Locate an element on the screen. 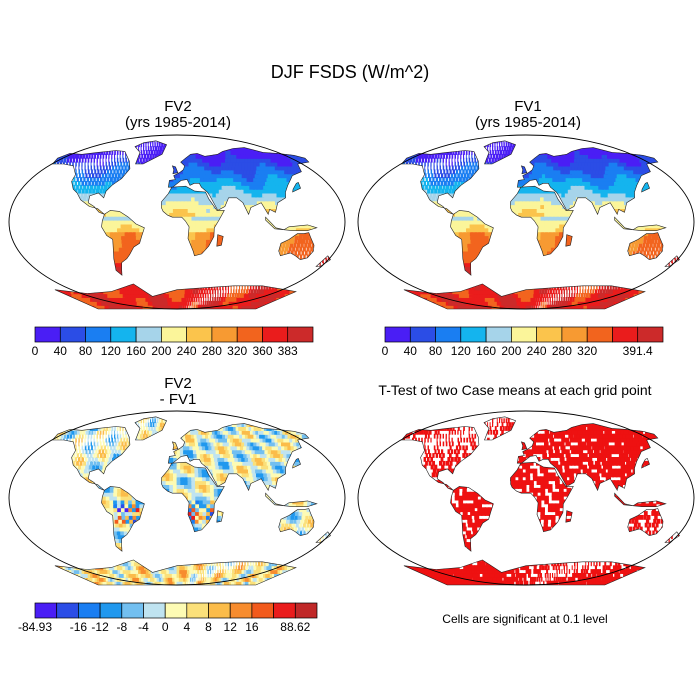 Image resolution: width=700 pixels, height=700 pixels. colorbar-tick-label: 360 is located at coordinates (262, 351).